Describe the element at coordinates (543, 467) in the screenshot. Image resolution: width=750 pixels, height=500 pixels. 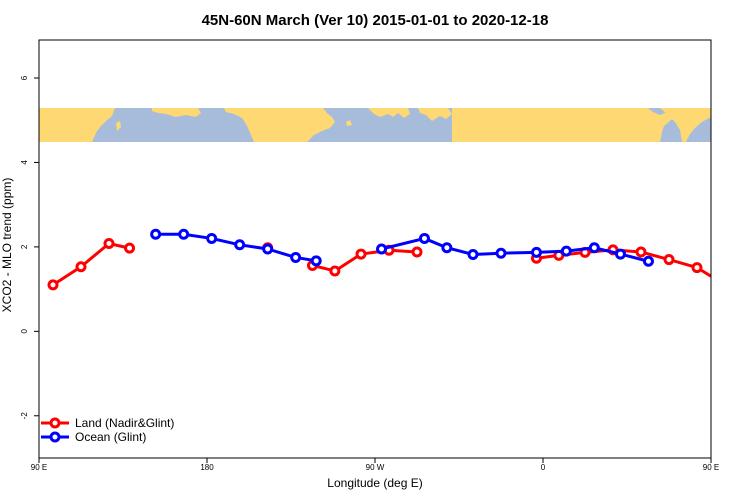
I see `x-tick-label-3: 0` at that location.